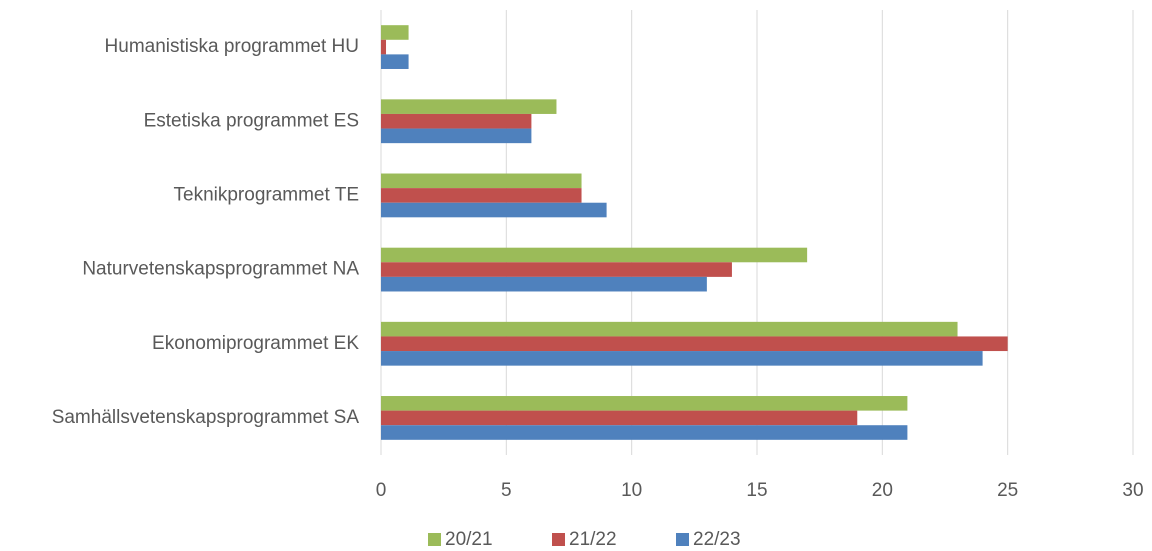 This screenshot has height=551, width=1152. What do you see at coordinates (631, 490) in the screenshot?
I see `x-tick-label: 10` at bounding box center [631, 490].